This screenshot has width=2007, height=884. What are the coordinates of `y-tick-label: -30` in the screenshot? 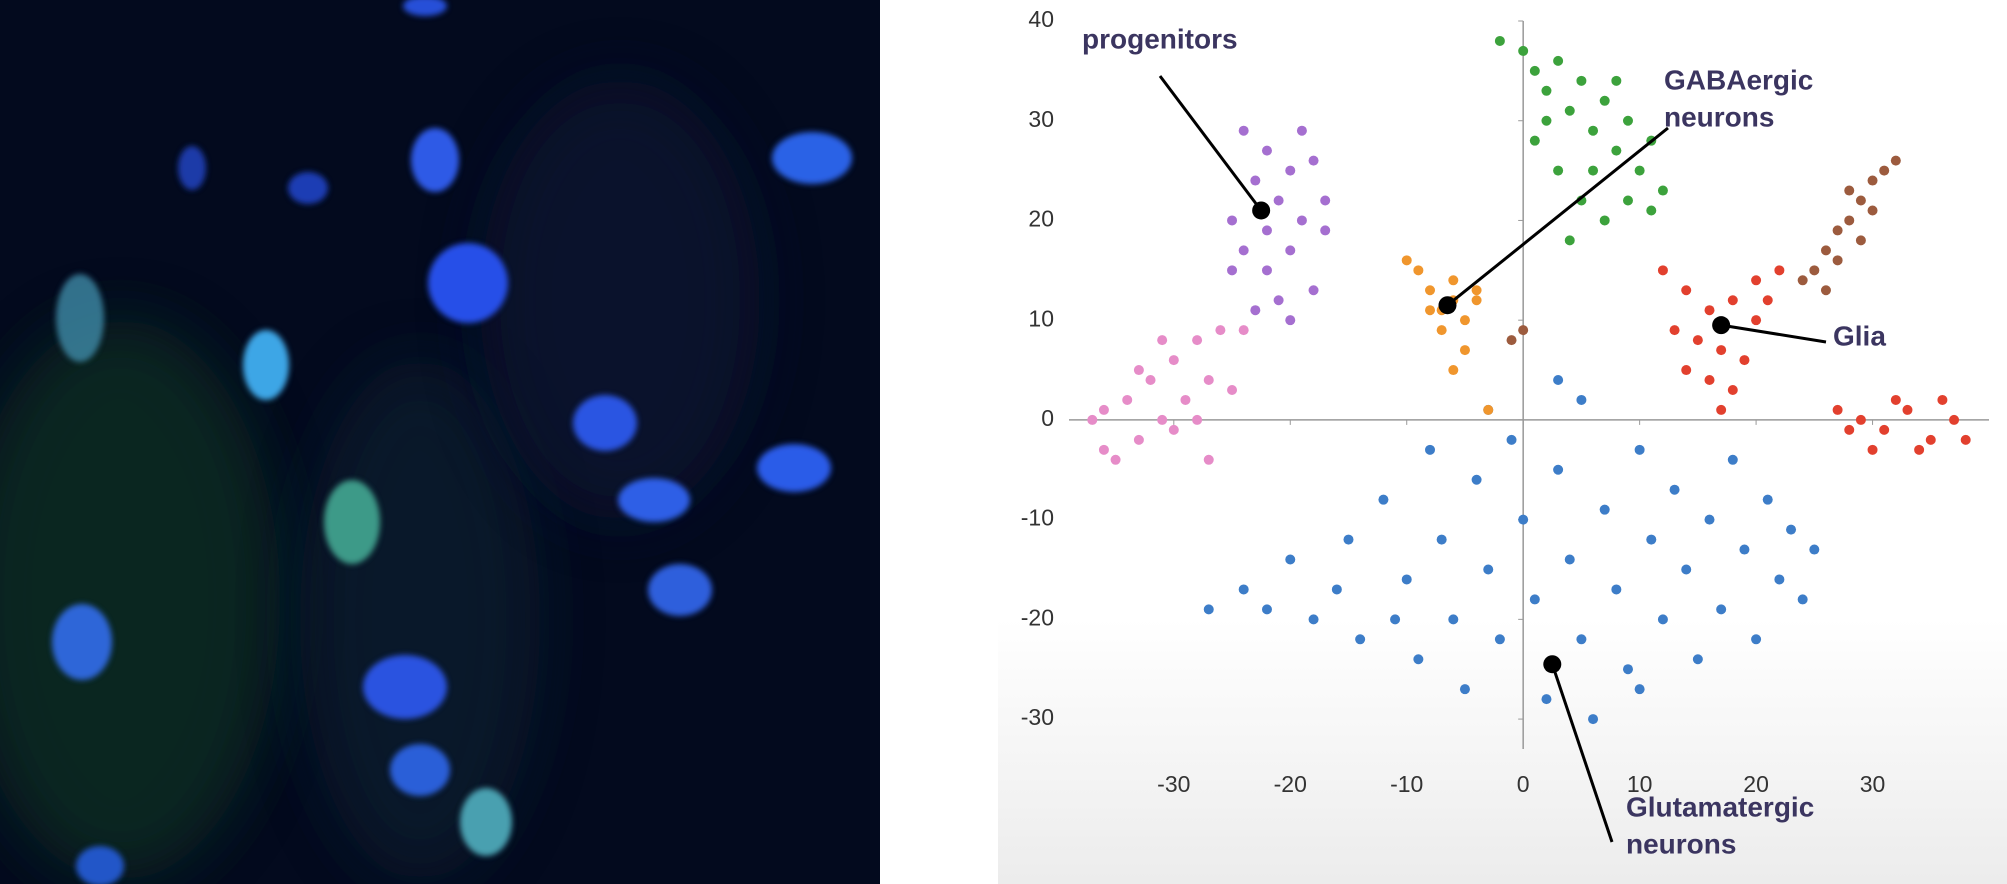 It's located at (1037, 717).